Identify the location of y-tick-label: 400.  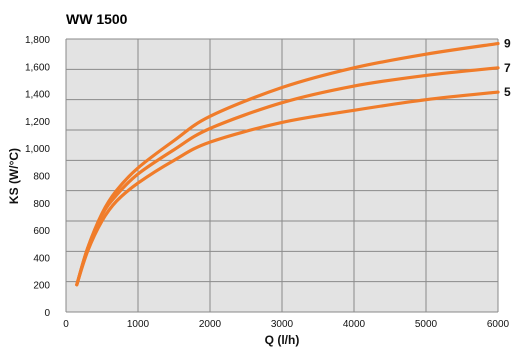
(41, 258).